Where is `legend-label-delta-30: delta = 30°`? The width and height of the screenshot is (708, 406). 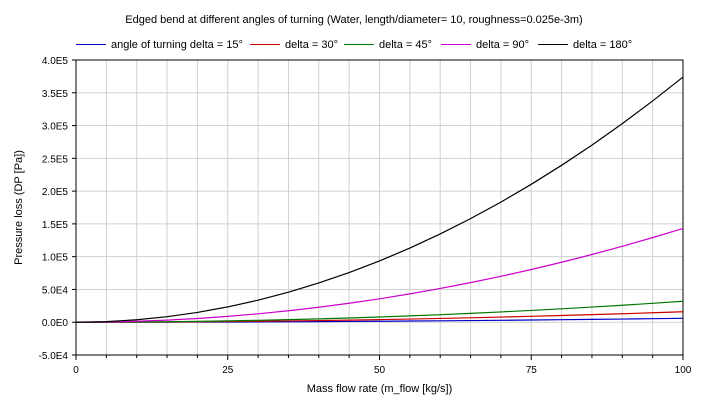
legend-label-delta-30: delta = 30° is located at coordinates (312, 45).